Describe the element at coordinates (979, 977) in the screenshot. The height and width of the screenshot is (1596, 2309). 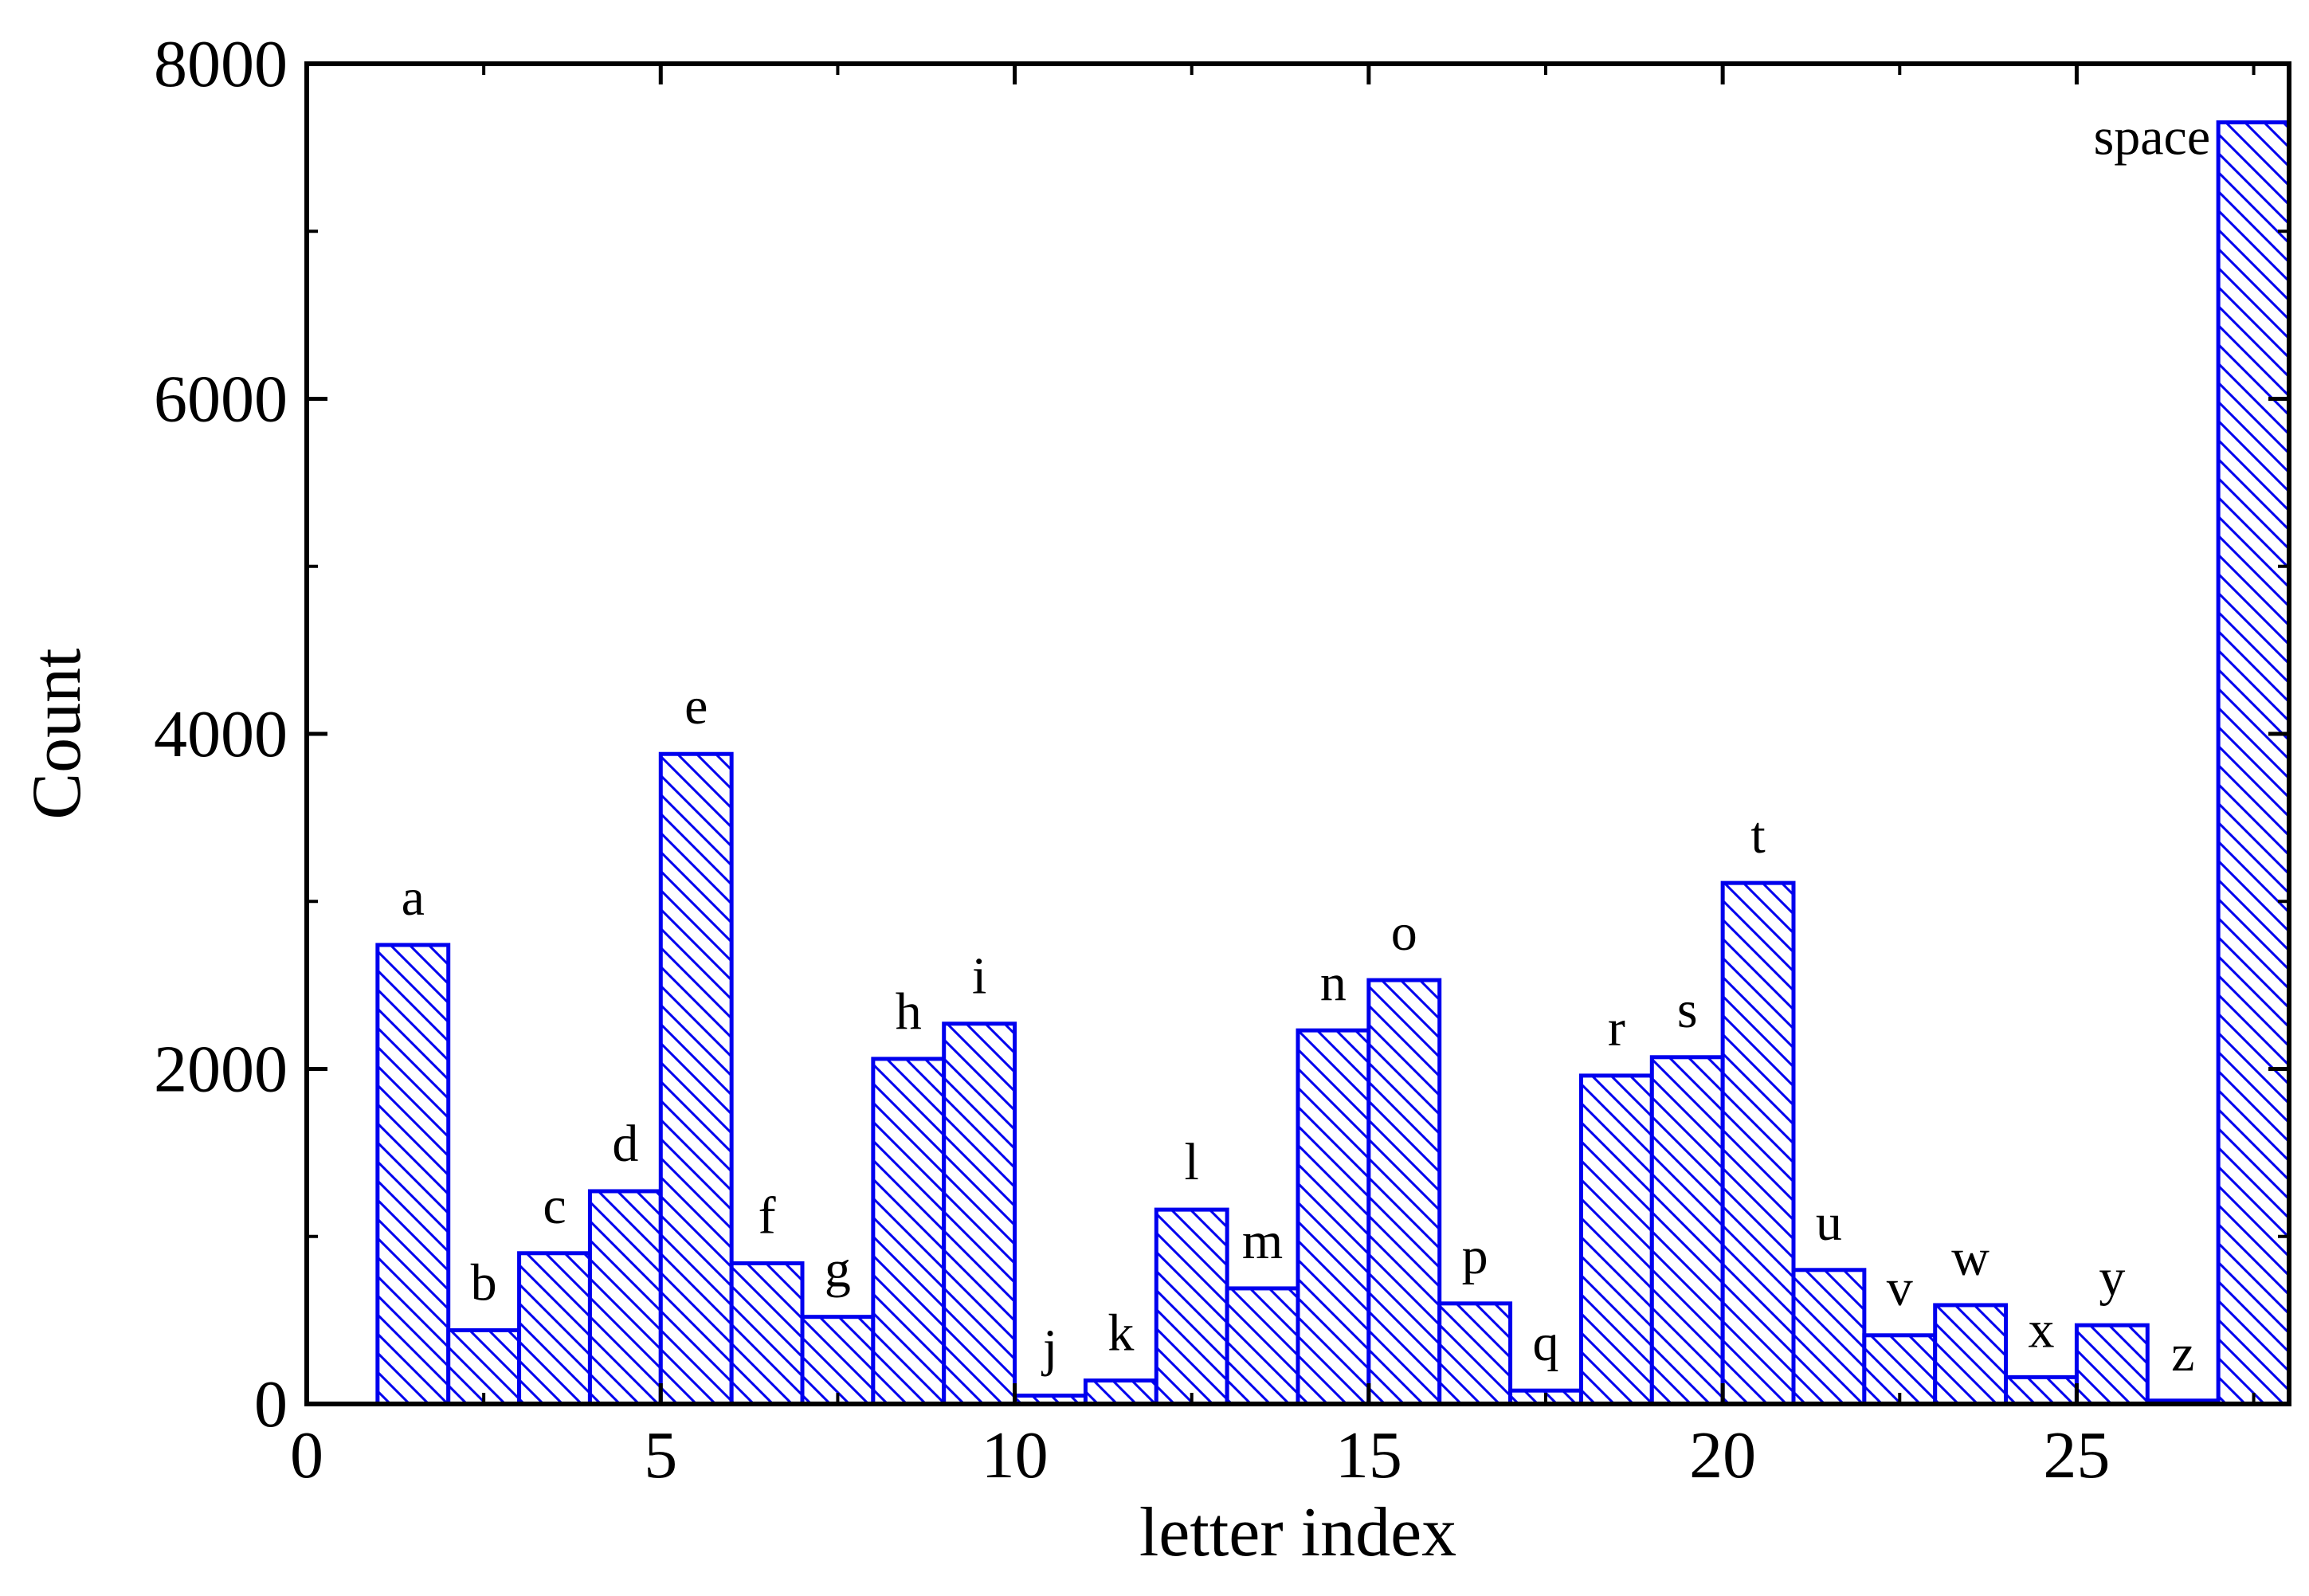
I see `bar-label-i: i` at that location.